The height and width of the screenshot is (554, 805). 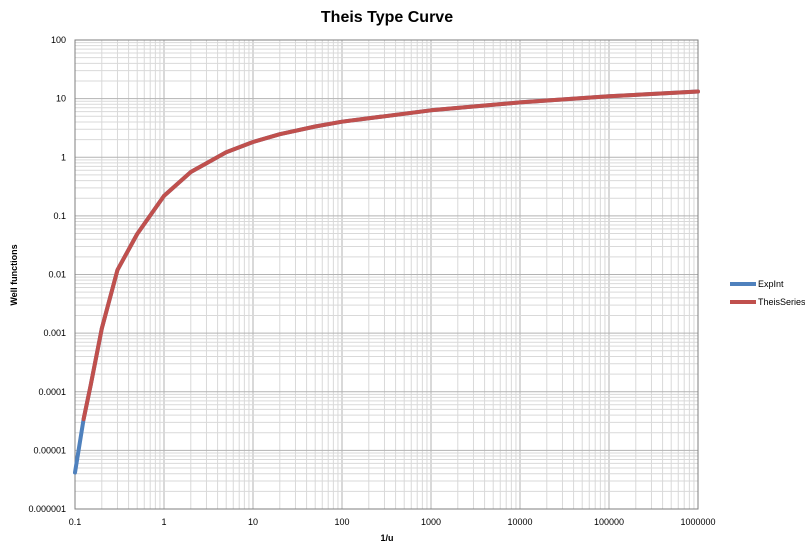 I want to click on x-tick-label: 1000000, so click(x=697, y=522).